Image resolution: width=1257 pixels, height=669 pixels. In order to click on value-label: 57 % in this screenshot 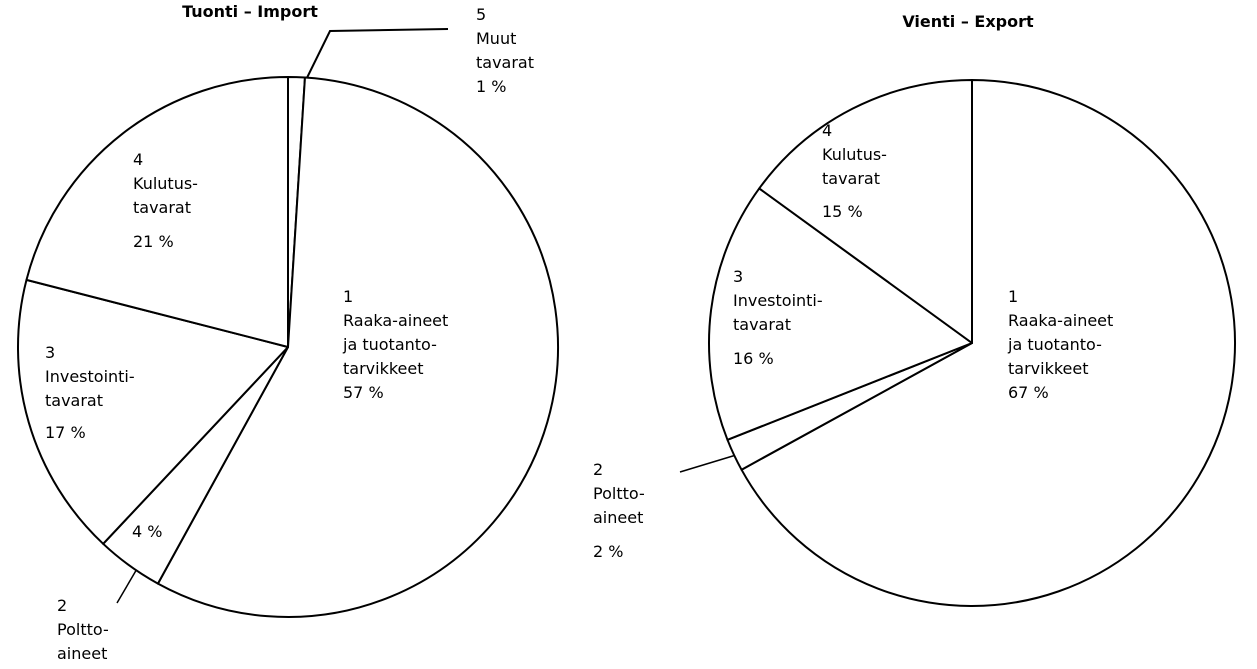, I will do `click(363, 392)`.